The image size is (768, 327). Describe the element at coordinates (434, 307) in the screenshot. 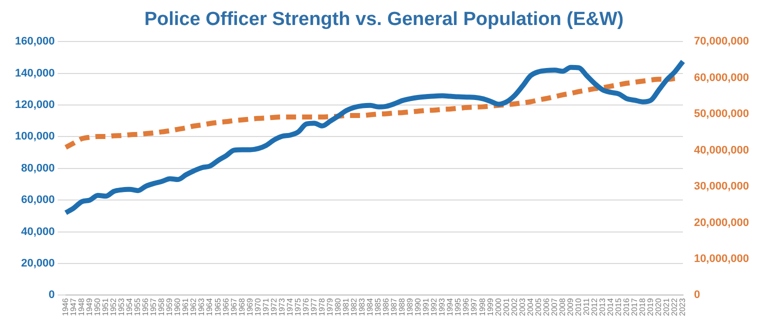

I see `x-tick-label: 1992` at that location.